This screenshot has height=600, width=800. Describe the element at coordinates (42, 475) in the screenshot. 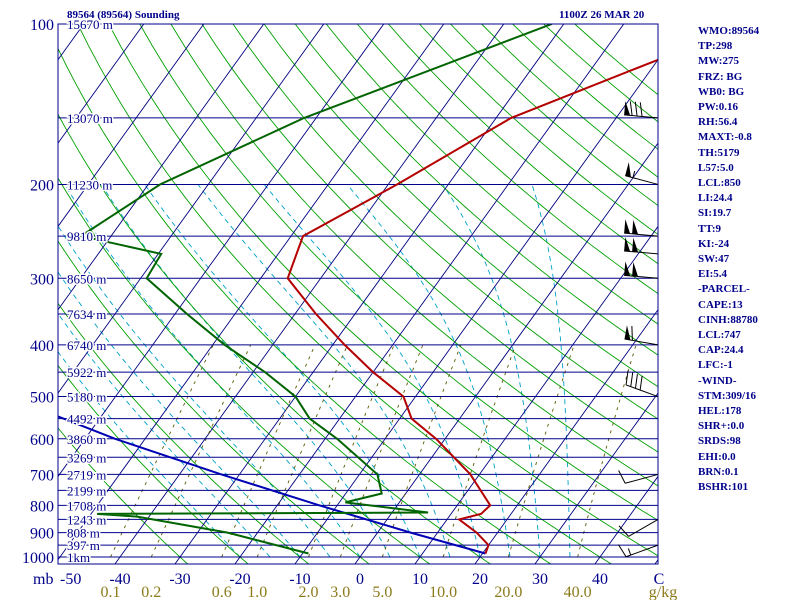

I see `pressure-label: 700` at that location.